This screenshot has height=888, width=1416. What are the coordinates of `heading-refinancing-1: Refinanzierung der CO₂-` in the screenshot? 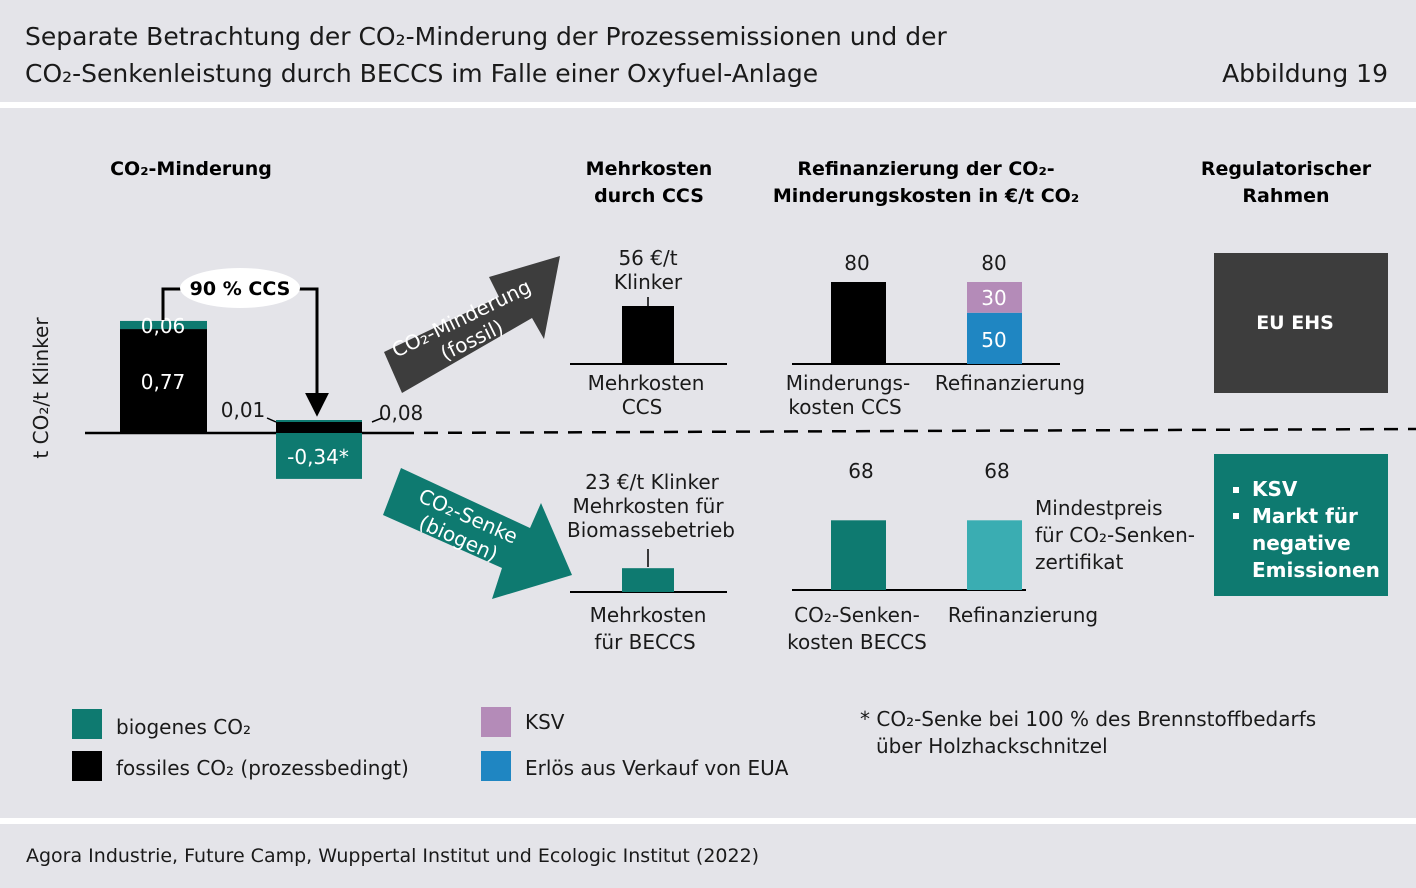 It's located at (925, 169).